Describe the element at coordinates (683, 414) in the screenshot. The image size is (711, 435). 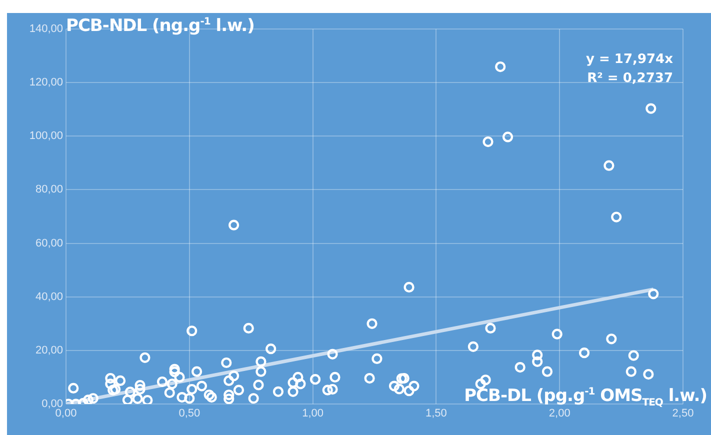
I see `x-tick-label: 2,50` at that location.